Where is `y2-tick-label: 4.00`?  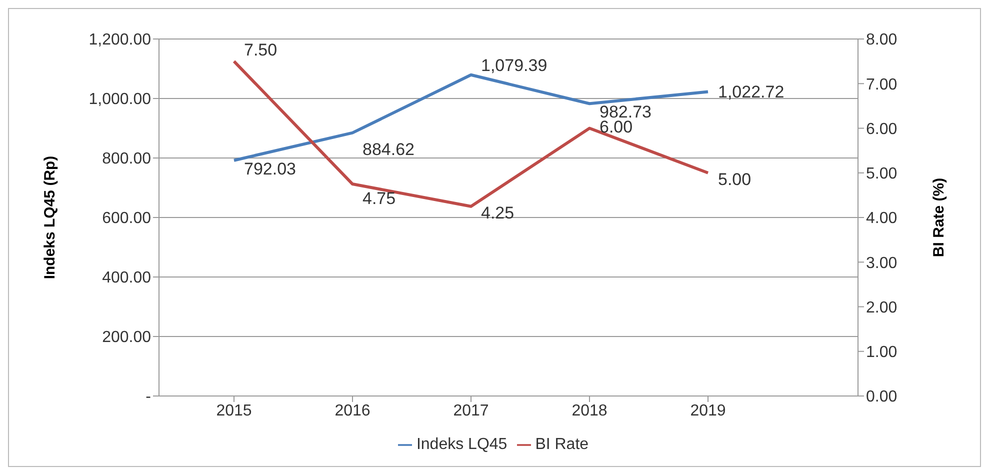 y2-tick-label: 4.00 is located at coordinates (882, 219).